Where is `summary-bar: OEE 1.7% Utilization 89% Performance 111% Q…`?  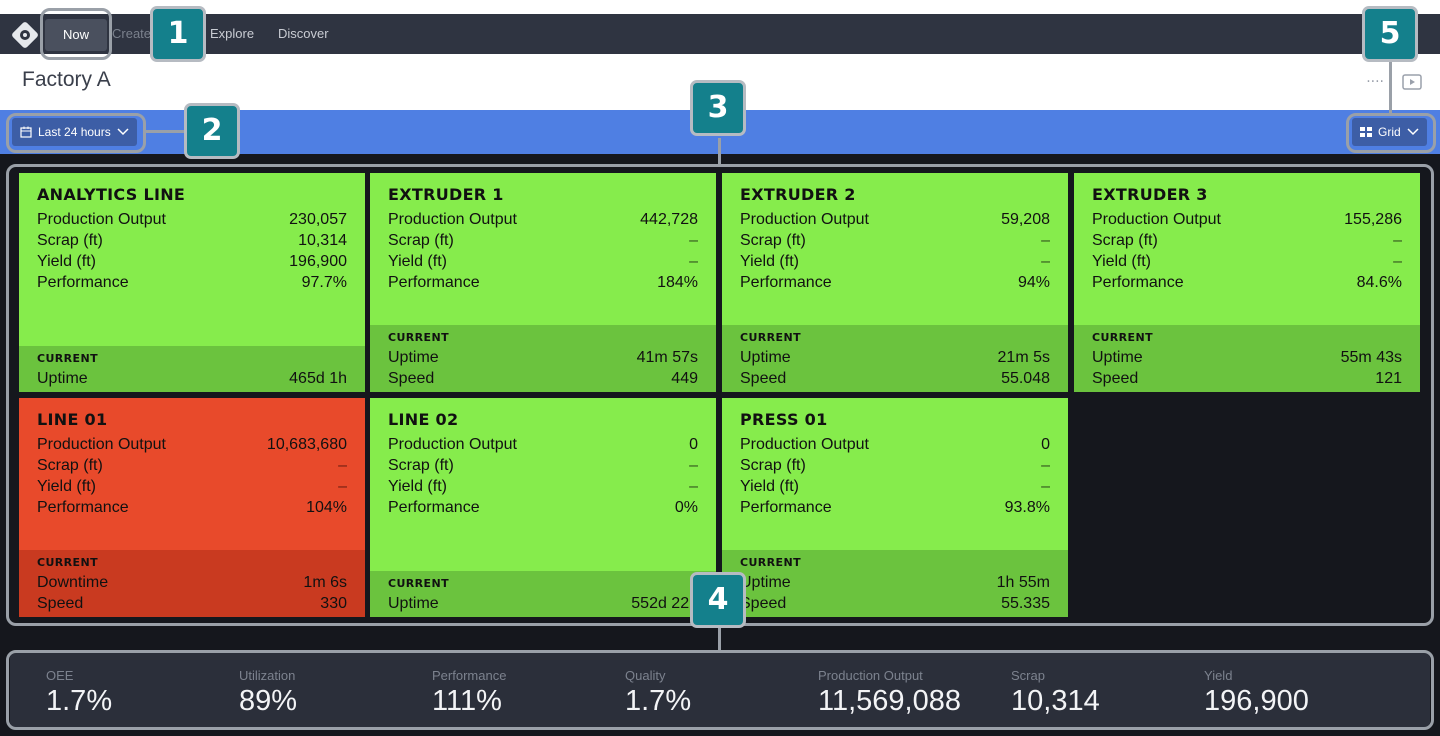 summary-bar: OEE 1.7% Utilization 89% Performance 111% Q… is located at coordinates (720, 690).